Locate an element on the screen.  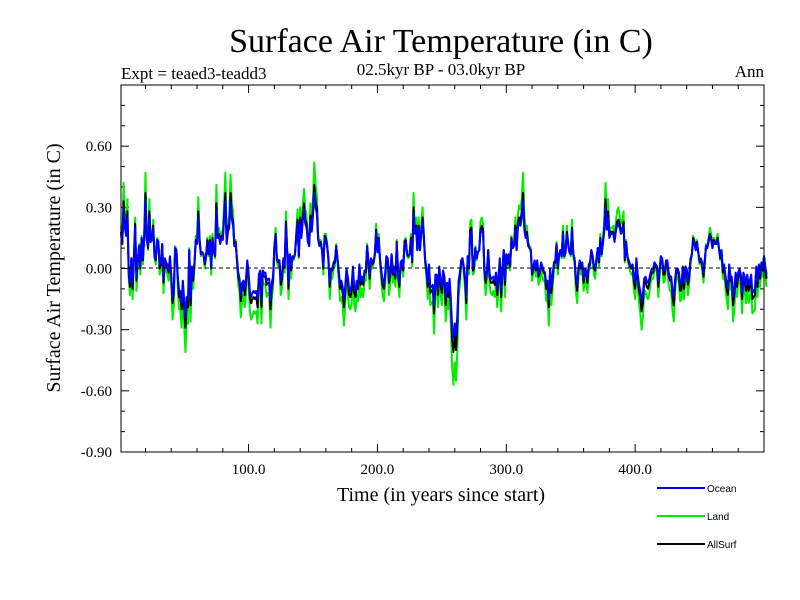
y-tick-label: 0.00 is located at coordinates (99, 270).